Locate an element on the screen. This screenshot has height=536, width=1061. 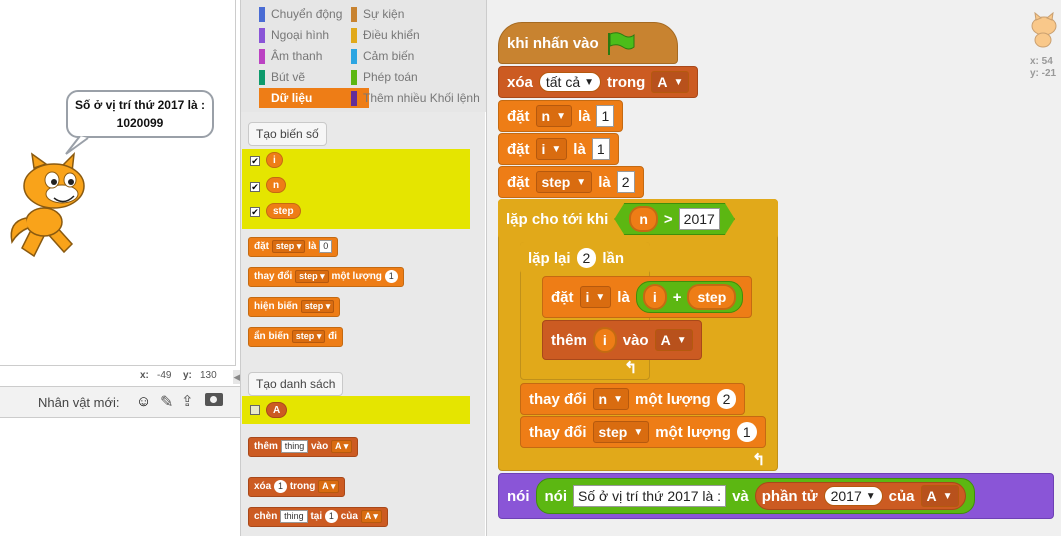
item-of-list-reporter: phần tử 2017 của A is located at coordinates (860, 496).